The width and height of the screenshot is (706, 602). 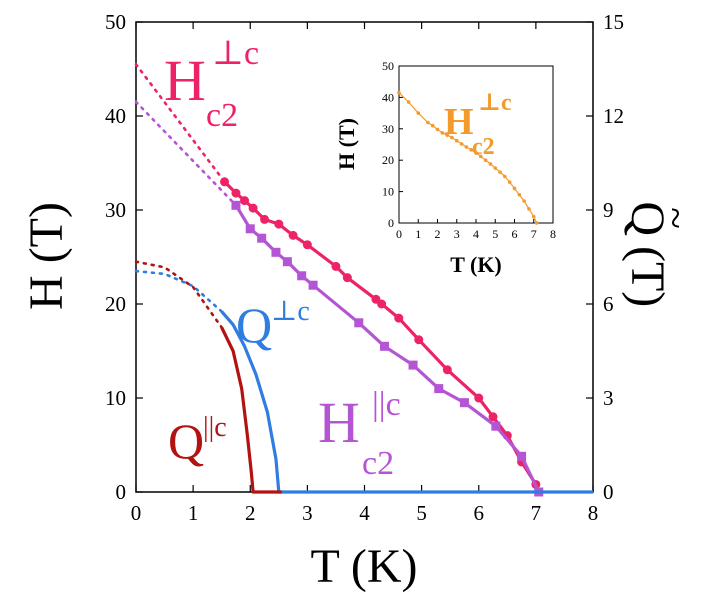 I want to click on series-hc2-perp-c-extrapolation, so click(x=180, y=123).